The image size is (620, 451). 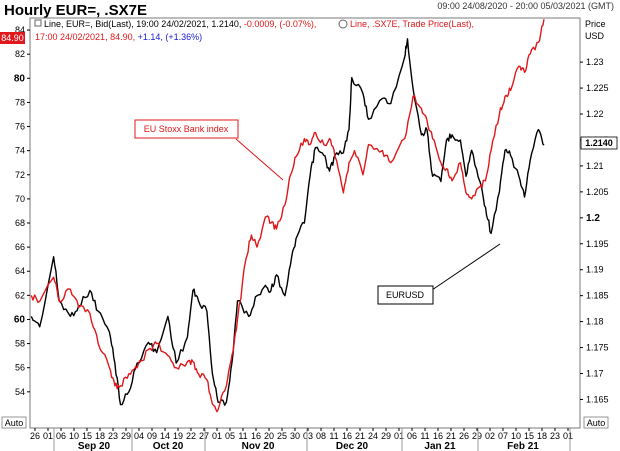 I want to click on x-tick-label: 09, so click(x=152, y=436).